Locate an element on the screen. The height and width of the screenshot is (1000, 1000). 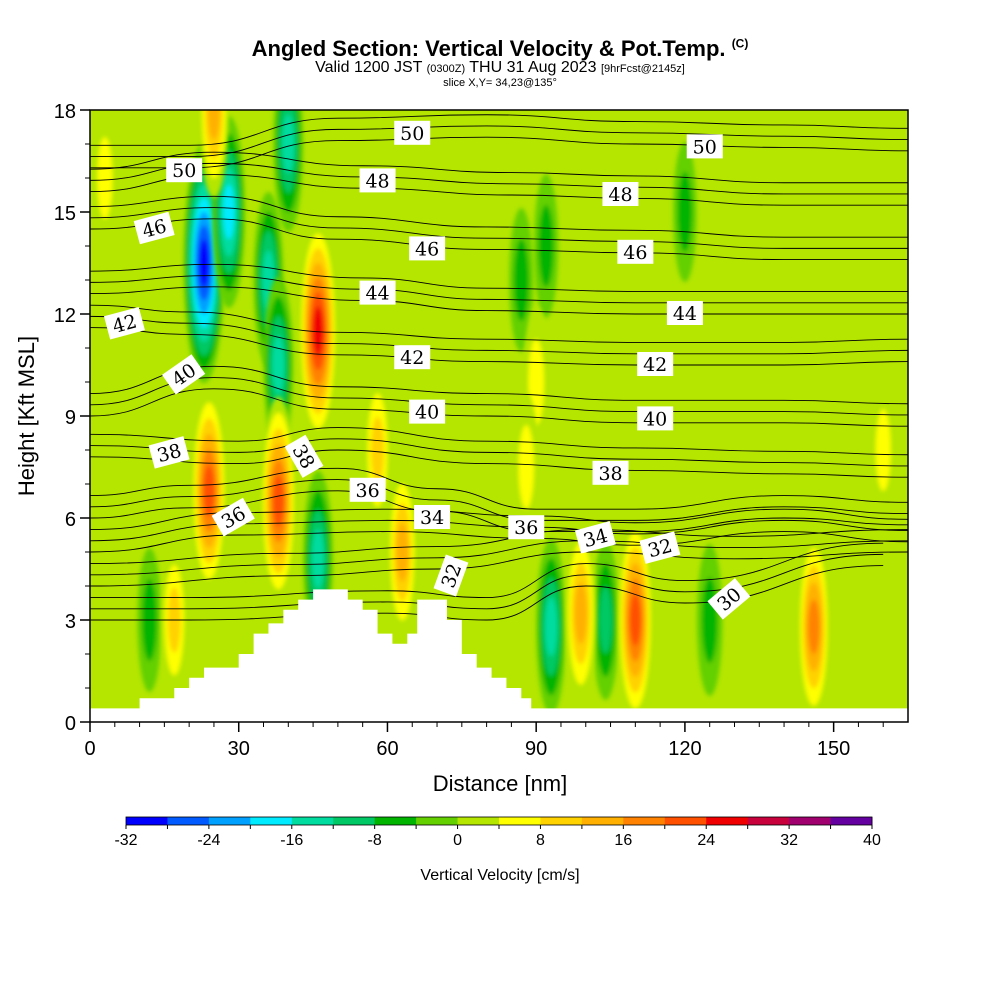
y-axis: 0 3 6 9 12 15 18 is located at coordinates (72, 418).